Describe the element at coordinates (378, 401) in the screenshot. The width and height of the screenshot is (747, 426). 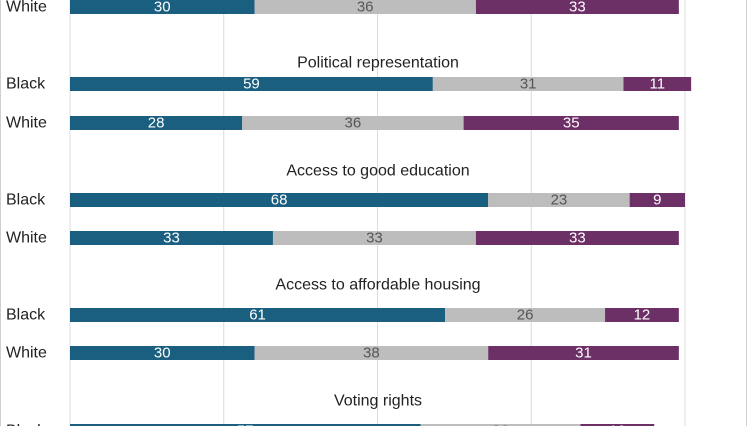
I see `group-title: Voting rights` at that location.